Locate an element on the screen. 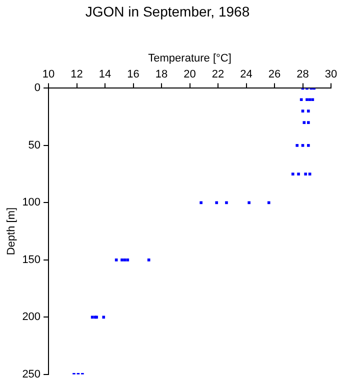 Image resolution: width=341 pixels, height=384 pixels. x-tick-label: 10 is located at coordinates (48, 74).